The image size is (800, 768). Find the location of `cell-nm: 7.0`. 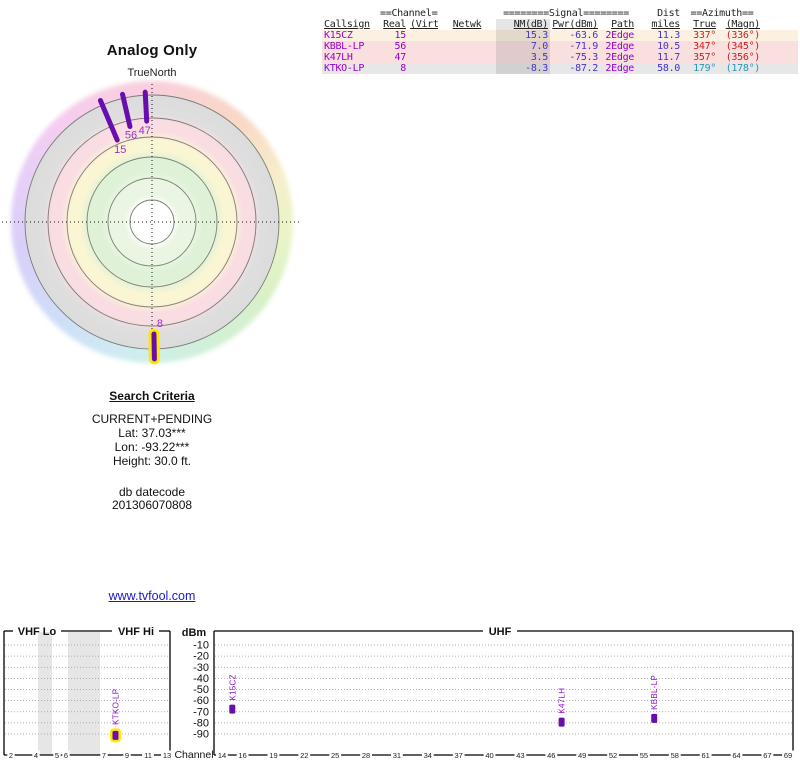

cell-nm: 7.0 is located at coordinates (523, 46).